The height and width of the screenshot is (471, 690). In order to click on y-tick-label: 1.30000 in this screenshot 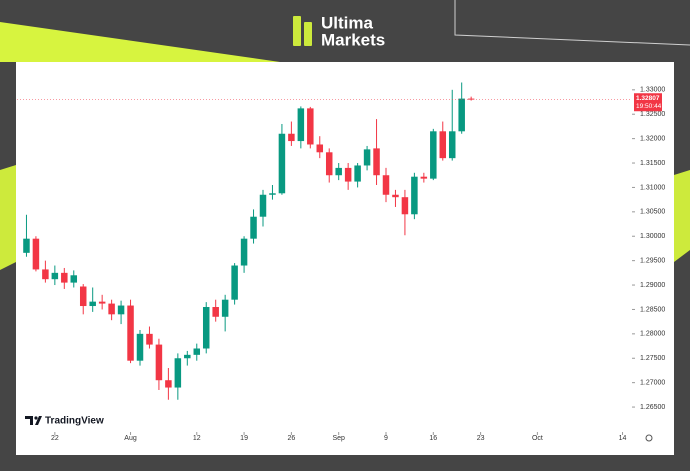, I will do `click(652, 236)`.